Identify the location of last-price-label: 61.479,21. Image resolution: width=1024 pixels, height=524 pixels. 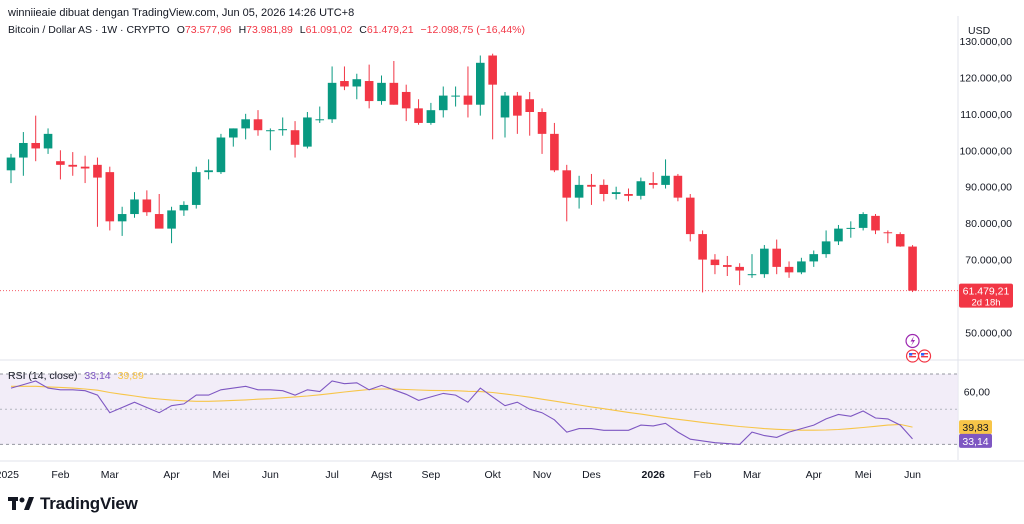
(986, 292).